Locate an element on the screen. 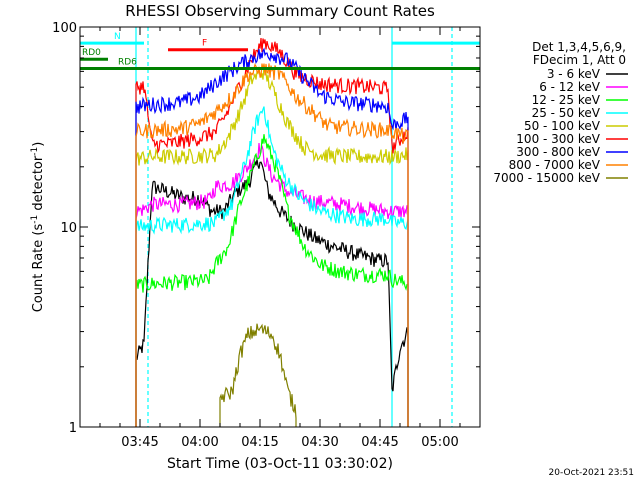  legend-entry-label: 300 - 800 keV is located at coordinates (558, 152).